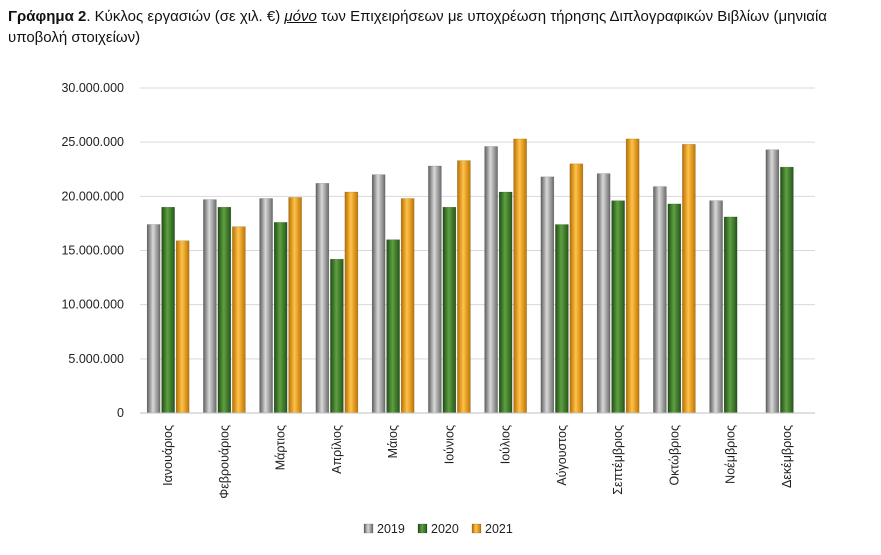  Describe the element at coordinates (618, 460) in the screenshot. I see `x-tick-label: Σεπτέμβριος` at that location.